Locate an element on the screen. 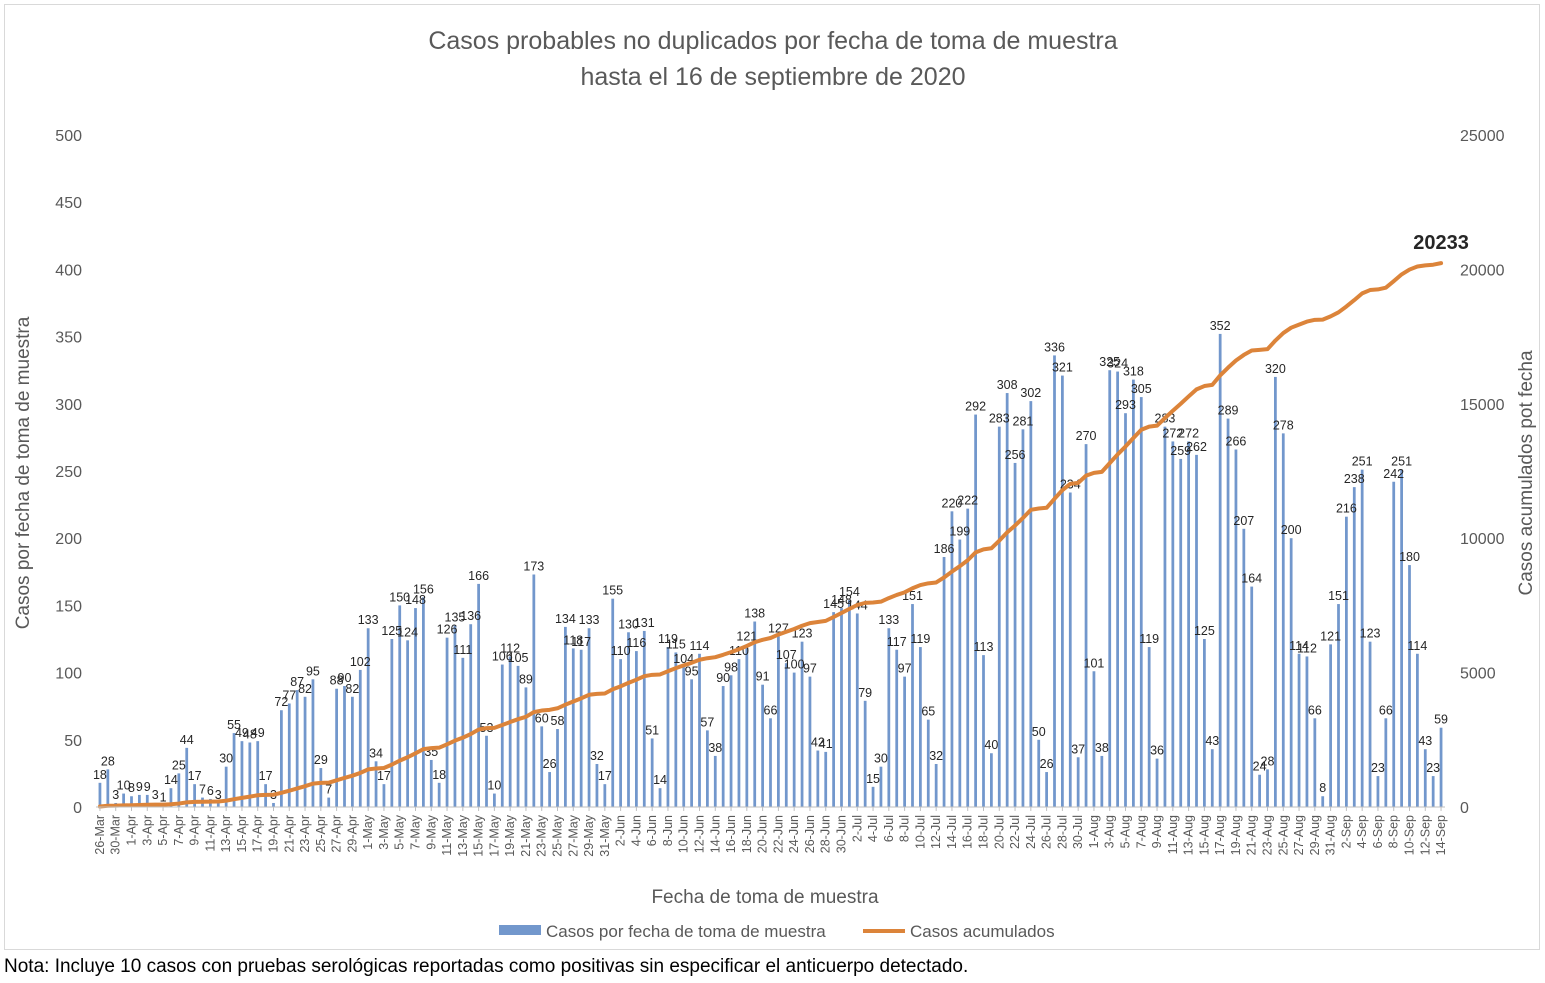 This screenshot has height=983, width=1545. bar-data-label: 135 is located at coordinates (455, 618).